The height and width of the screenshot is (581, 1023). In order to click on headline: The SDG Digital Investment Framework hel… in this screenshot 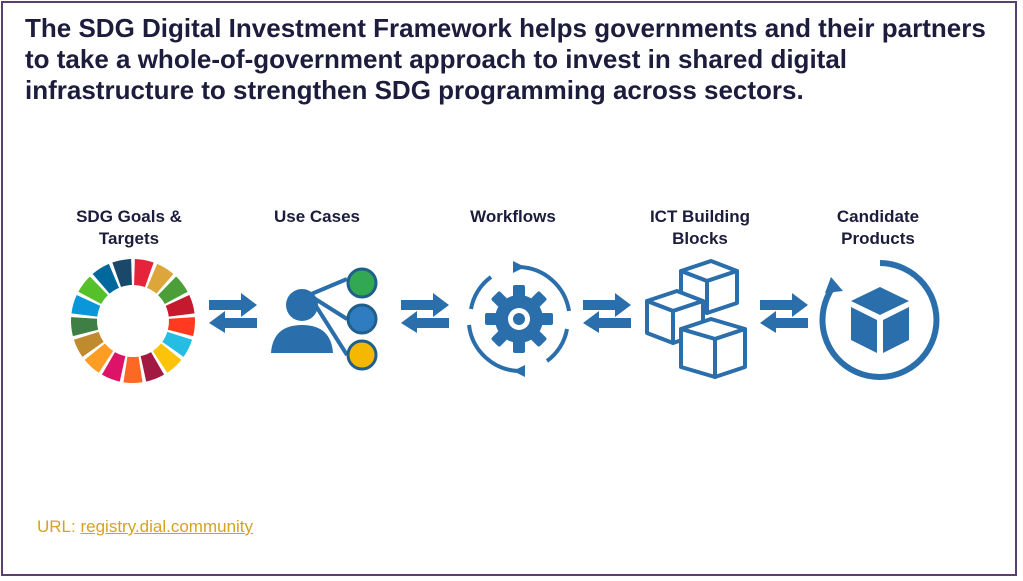, I will do `click(505, 59)`.